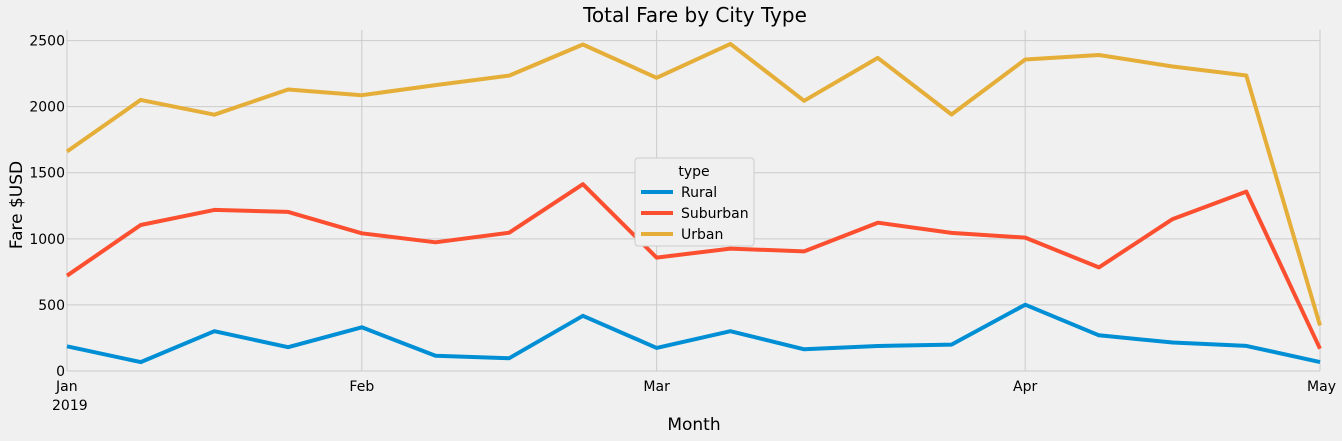 This screenshot has width=1342, height=441. I want to click on y-tick-label: 2500, so click(47, 42).